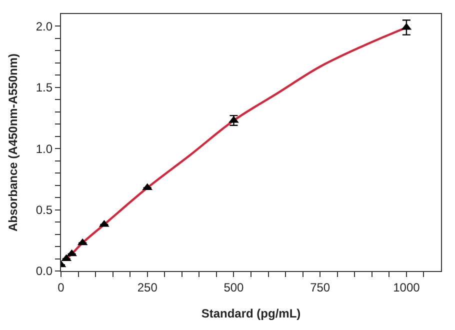 The image size is (455, 330). Describe the element at coordinates (234, 287) in the screenshot. I see `x-tick-label: 500` at that location.